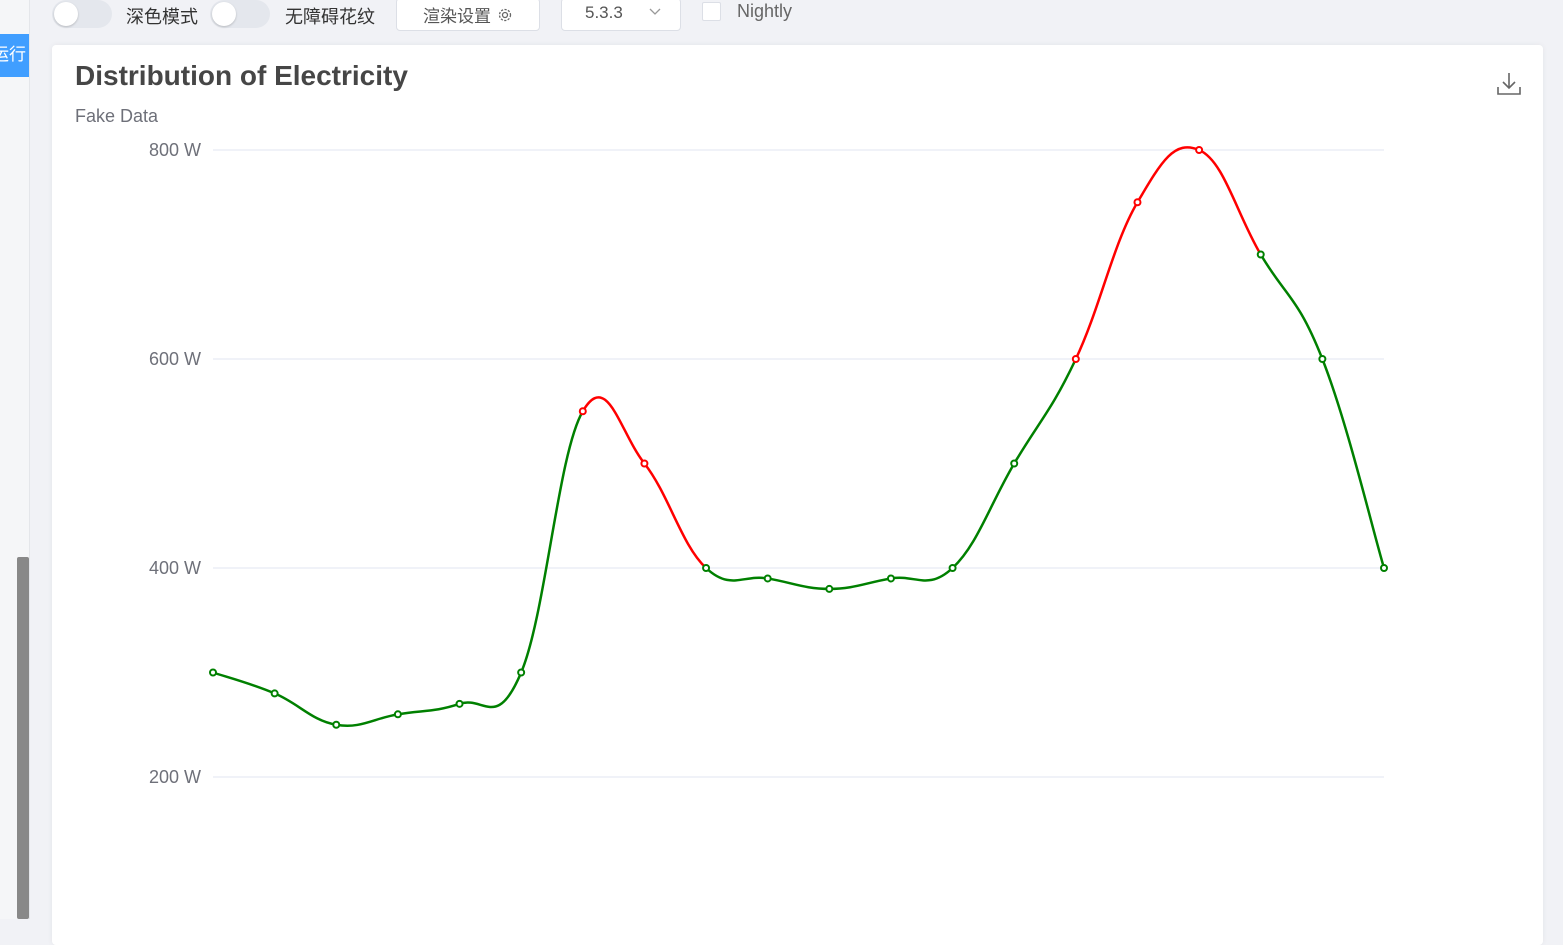 This screenshot has width=1563, height=945. What do you see at coordinates (241, 75) in the screenshot?
I see `chart-title: Distribution of Electricity` at bounding box center [241, 75].